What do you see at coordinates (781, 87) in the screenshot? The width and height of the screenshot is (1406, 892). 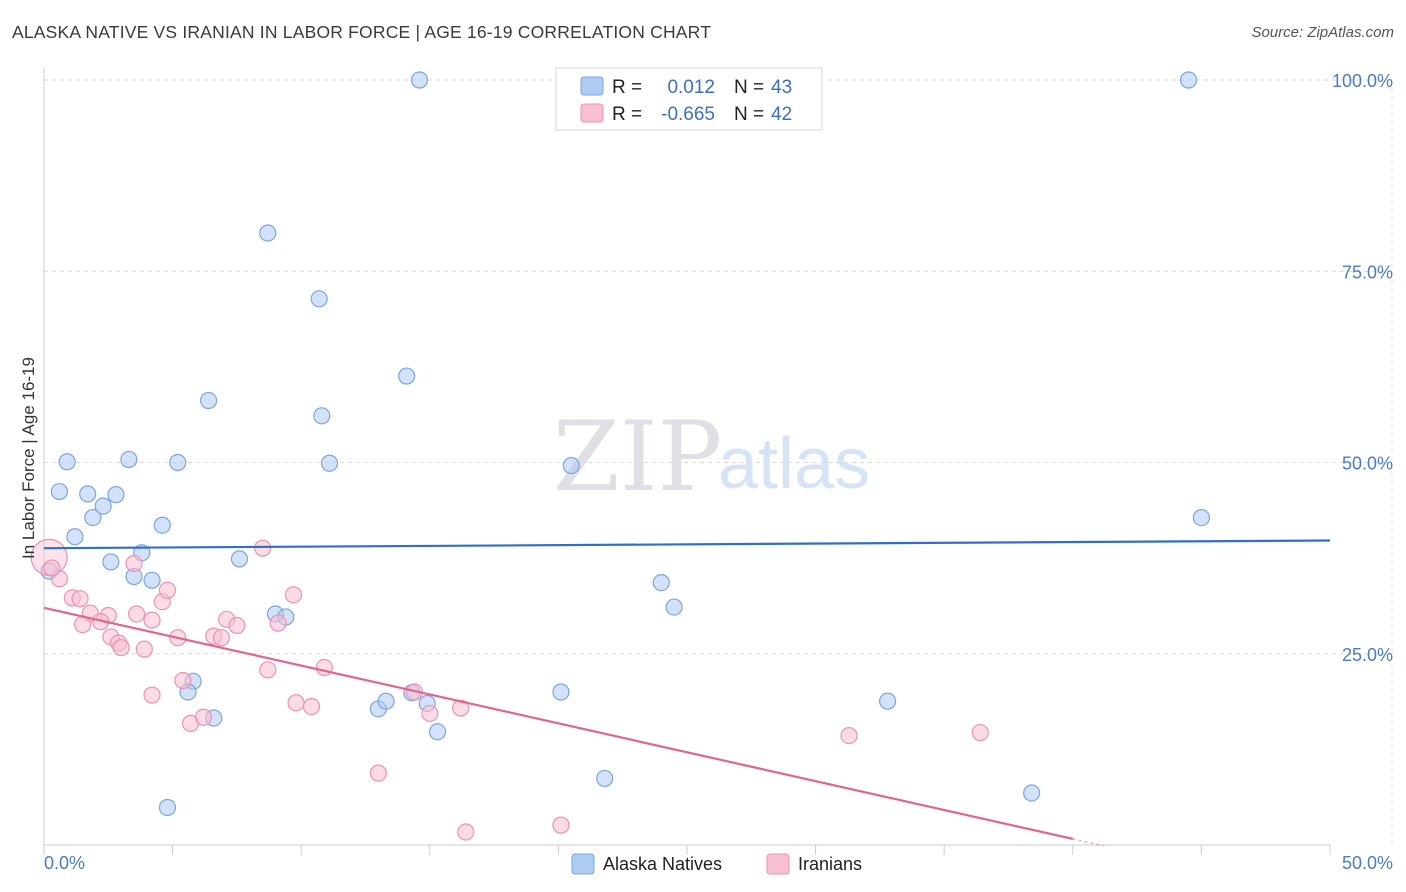 I see `legend-n-value-1: 43` at bounding box center [781, 87].